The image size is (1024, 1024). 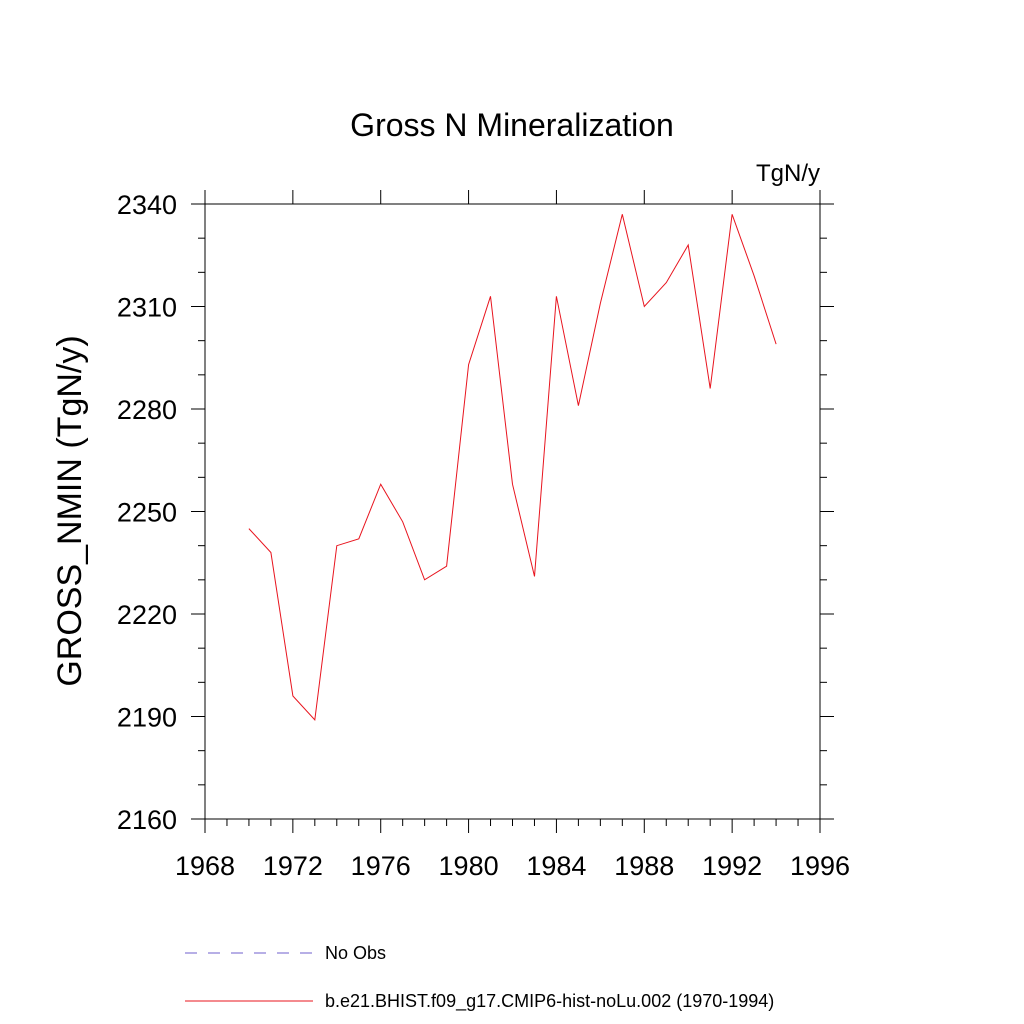 What do you see at coordinates (381, 866) in the screenshot?
I see `x-tick-label: 1976` at bounding box center [381, 866].